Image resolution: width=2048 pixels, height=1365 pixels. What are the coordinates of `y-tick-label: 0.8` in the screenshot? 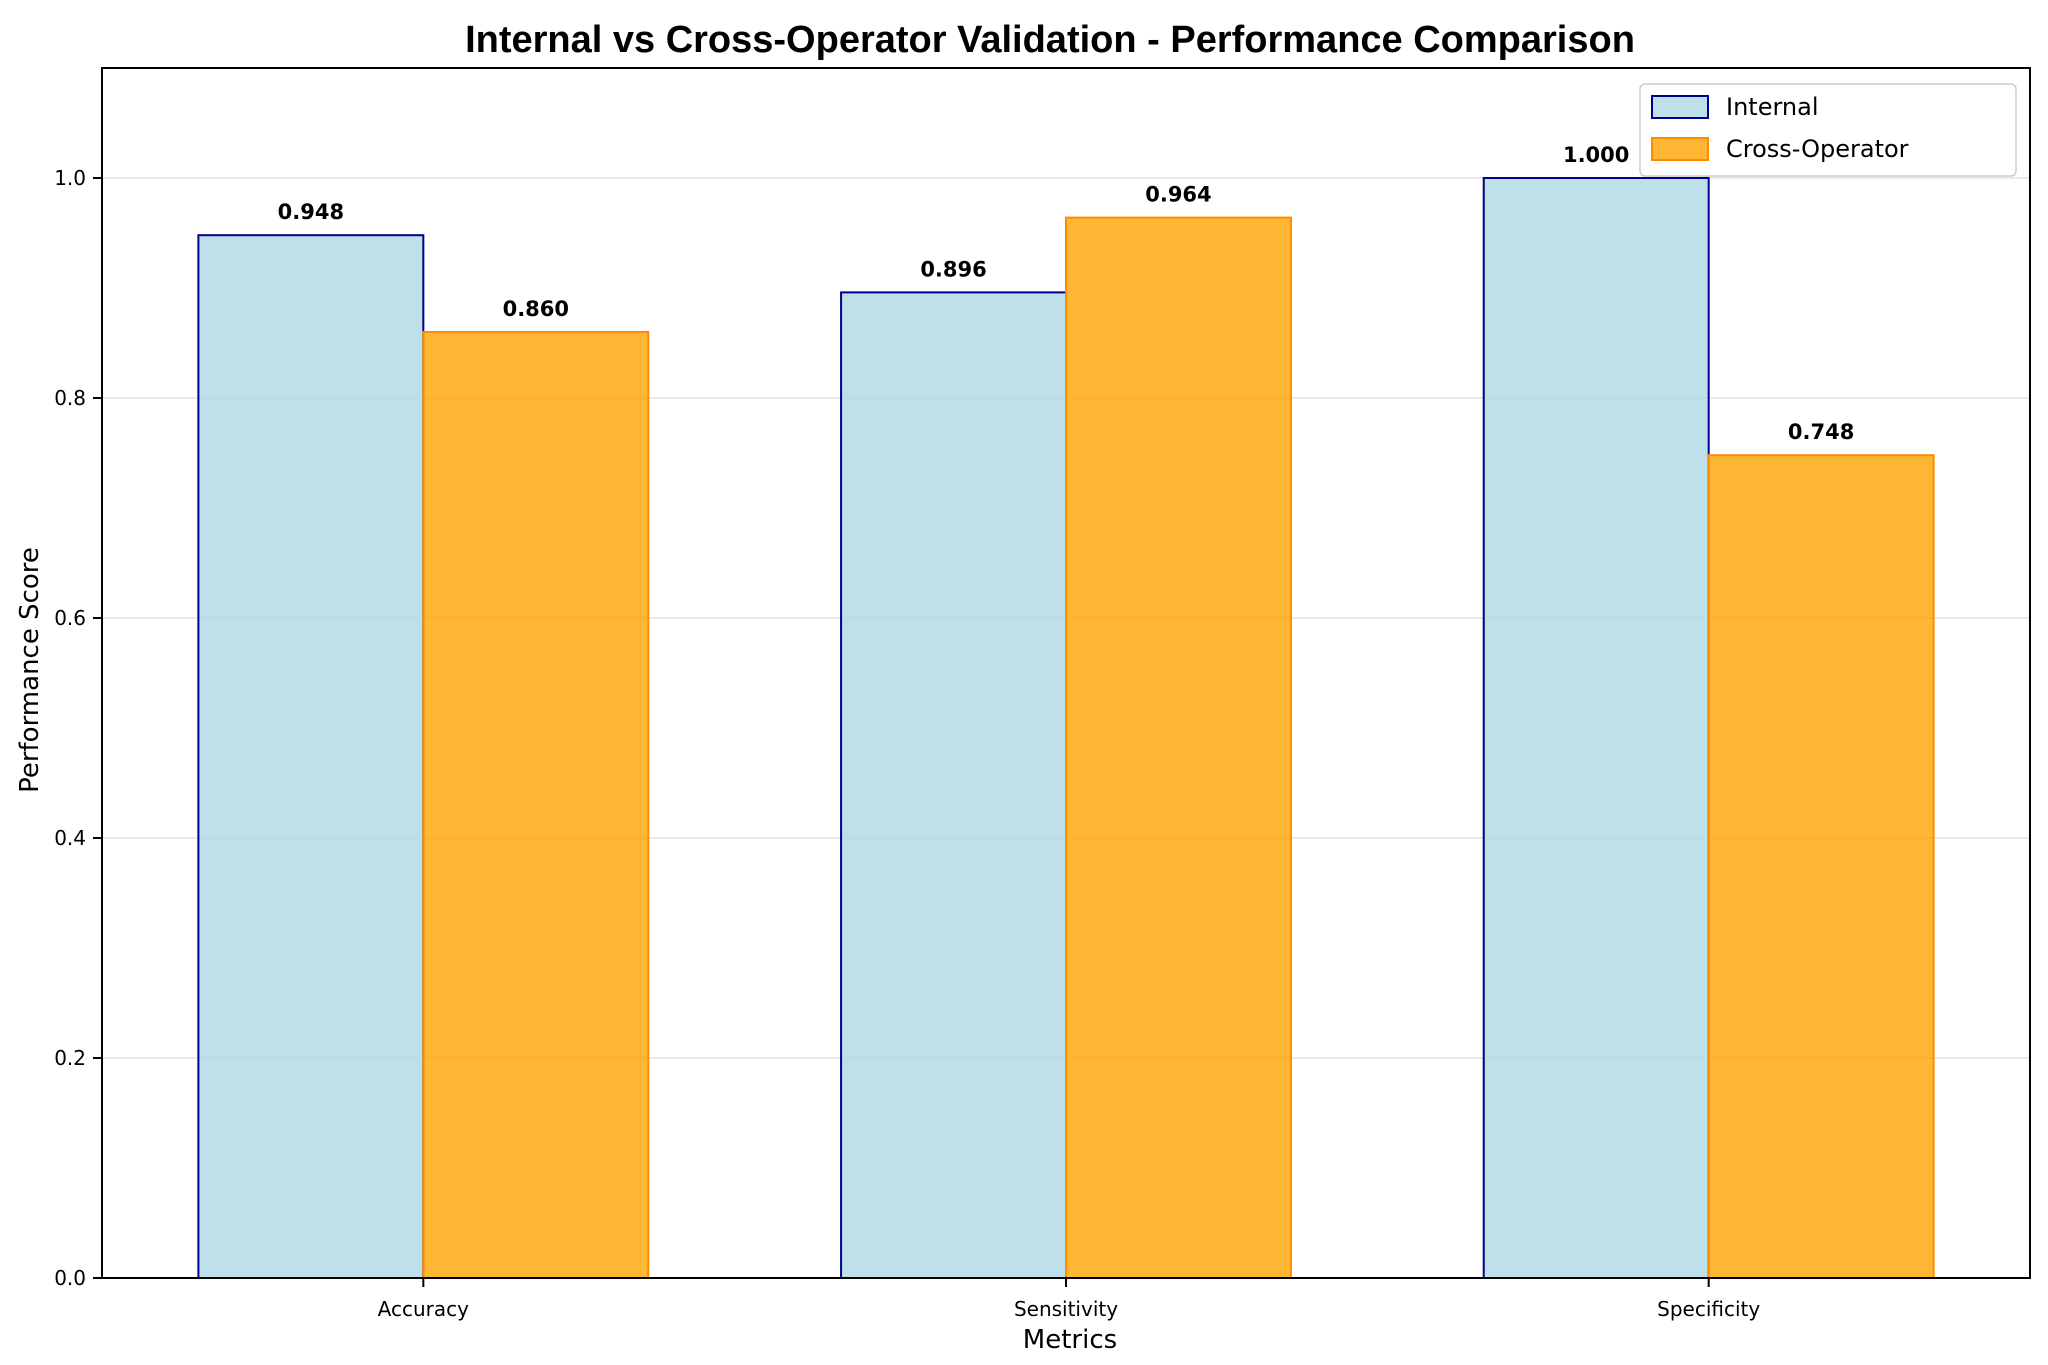 It's located at (70, 398).